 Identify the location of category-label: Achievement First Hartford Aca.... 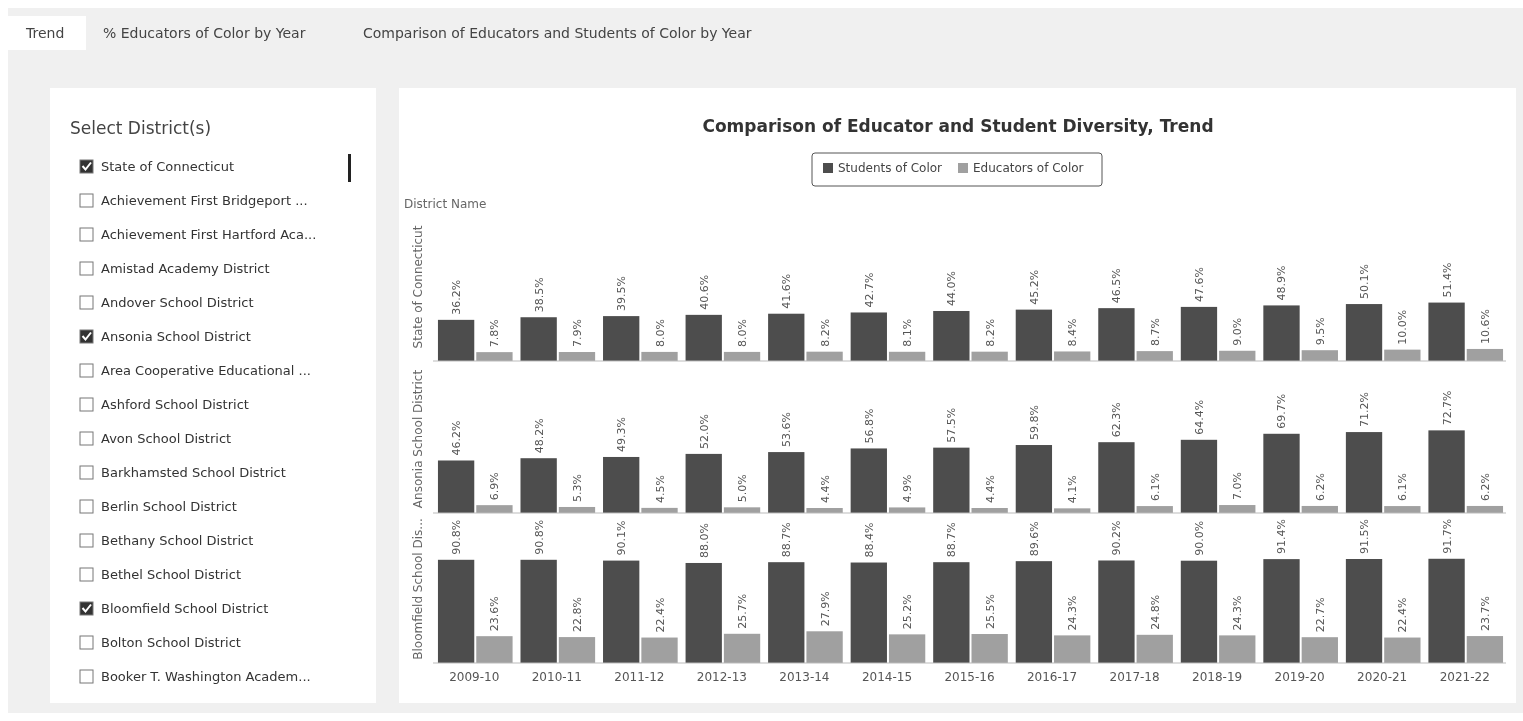
(209, 234).